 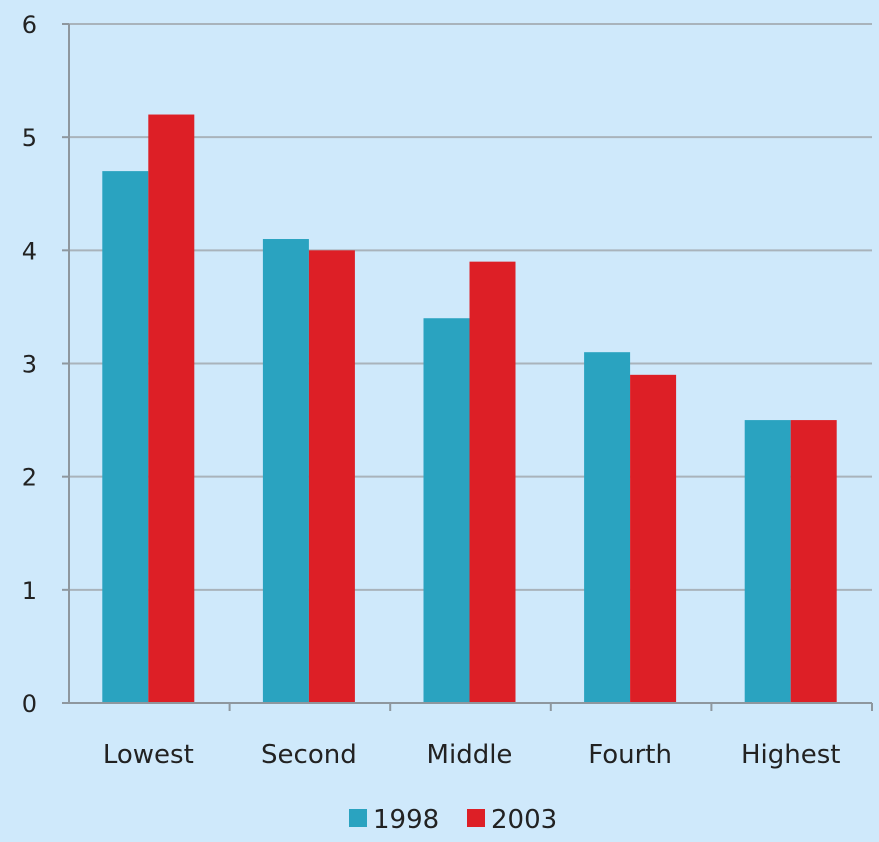 What do you see at coordinates (358, 818) in the screenshot?
I see `legend-swatch-1998` at bounding box center [358, 818].